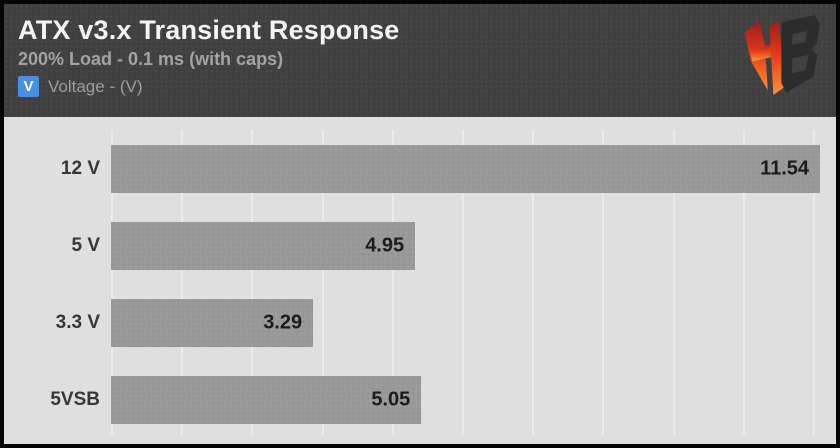 The width and height of the screenshot is (840, 448). Describe the element at coordinates (85, 245) in the screenshot. I see `category-label: 5 V` at that location.